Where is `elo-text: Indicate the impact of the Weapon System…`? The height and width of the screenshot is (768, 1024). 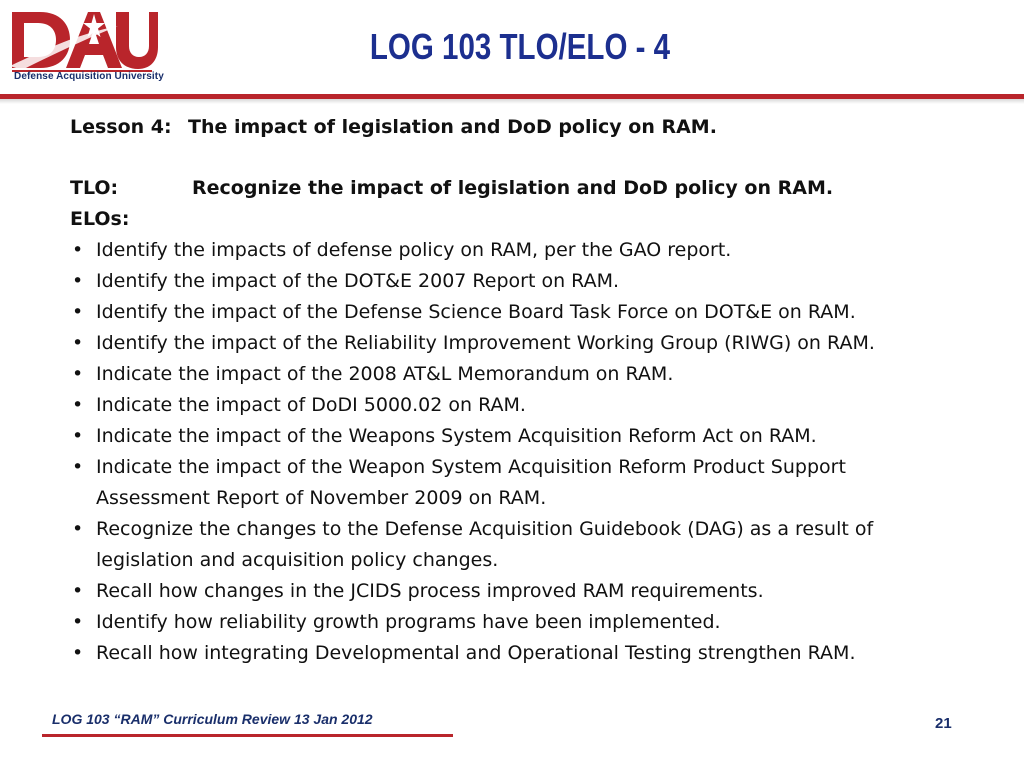
elo-text: Indicate the impact of the Weapon System… is located at coordinates (471, 467).